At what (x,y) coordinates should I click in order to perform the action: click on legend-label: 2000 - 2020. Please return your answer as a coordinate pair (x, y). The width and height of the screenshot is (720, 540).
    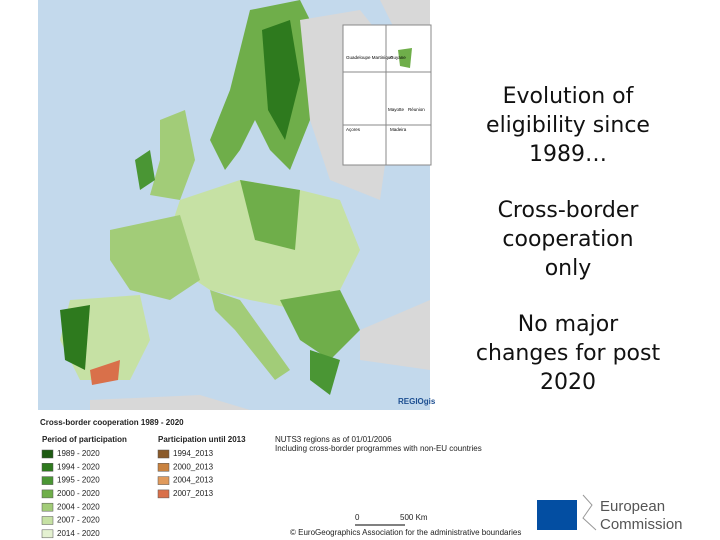
    Looking at the image, I should click on (78, 493).